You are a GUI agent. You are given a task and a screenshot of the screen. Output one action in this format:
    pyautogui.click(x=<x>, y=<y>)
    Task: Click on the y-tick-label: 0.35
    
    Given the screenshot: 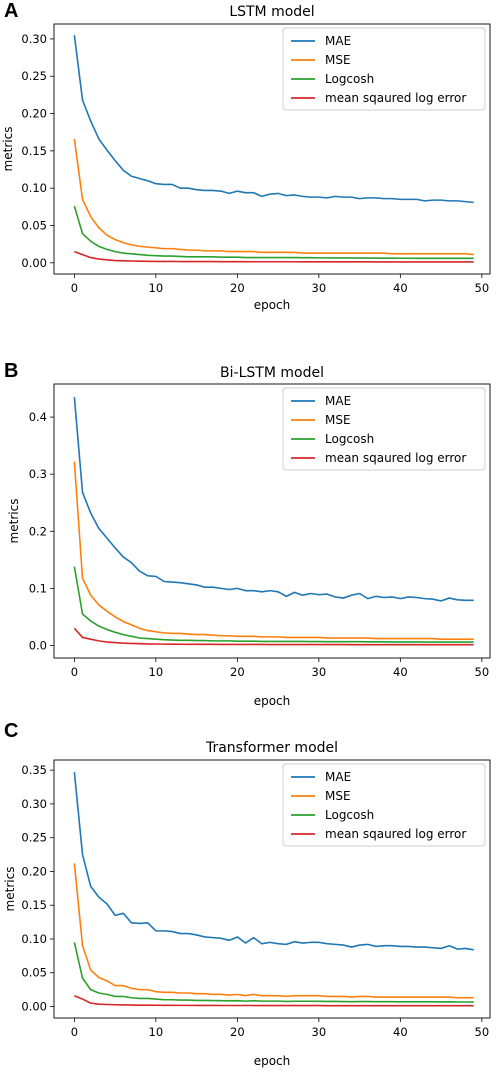 What is the action you would take?
    pyautogui.click(x=34, y=770)
    